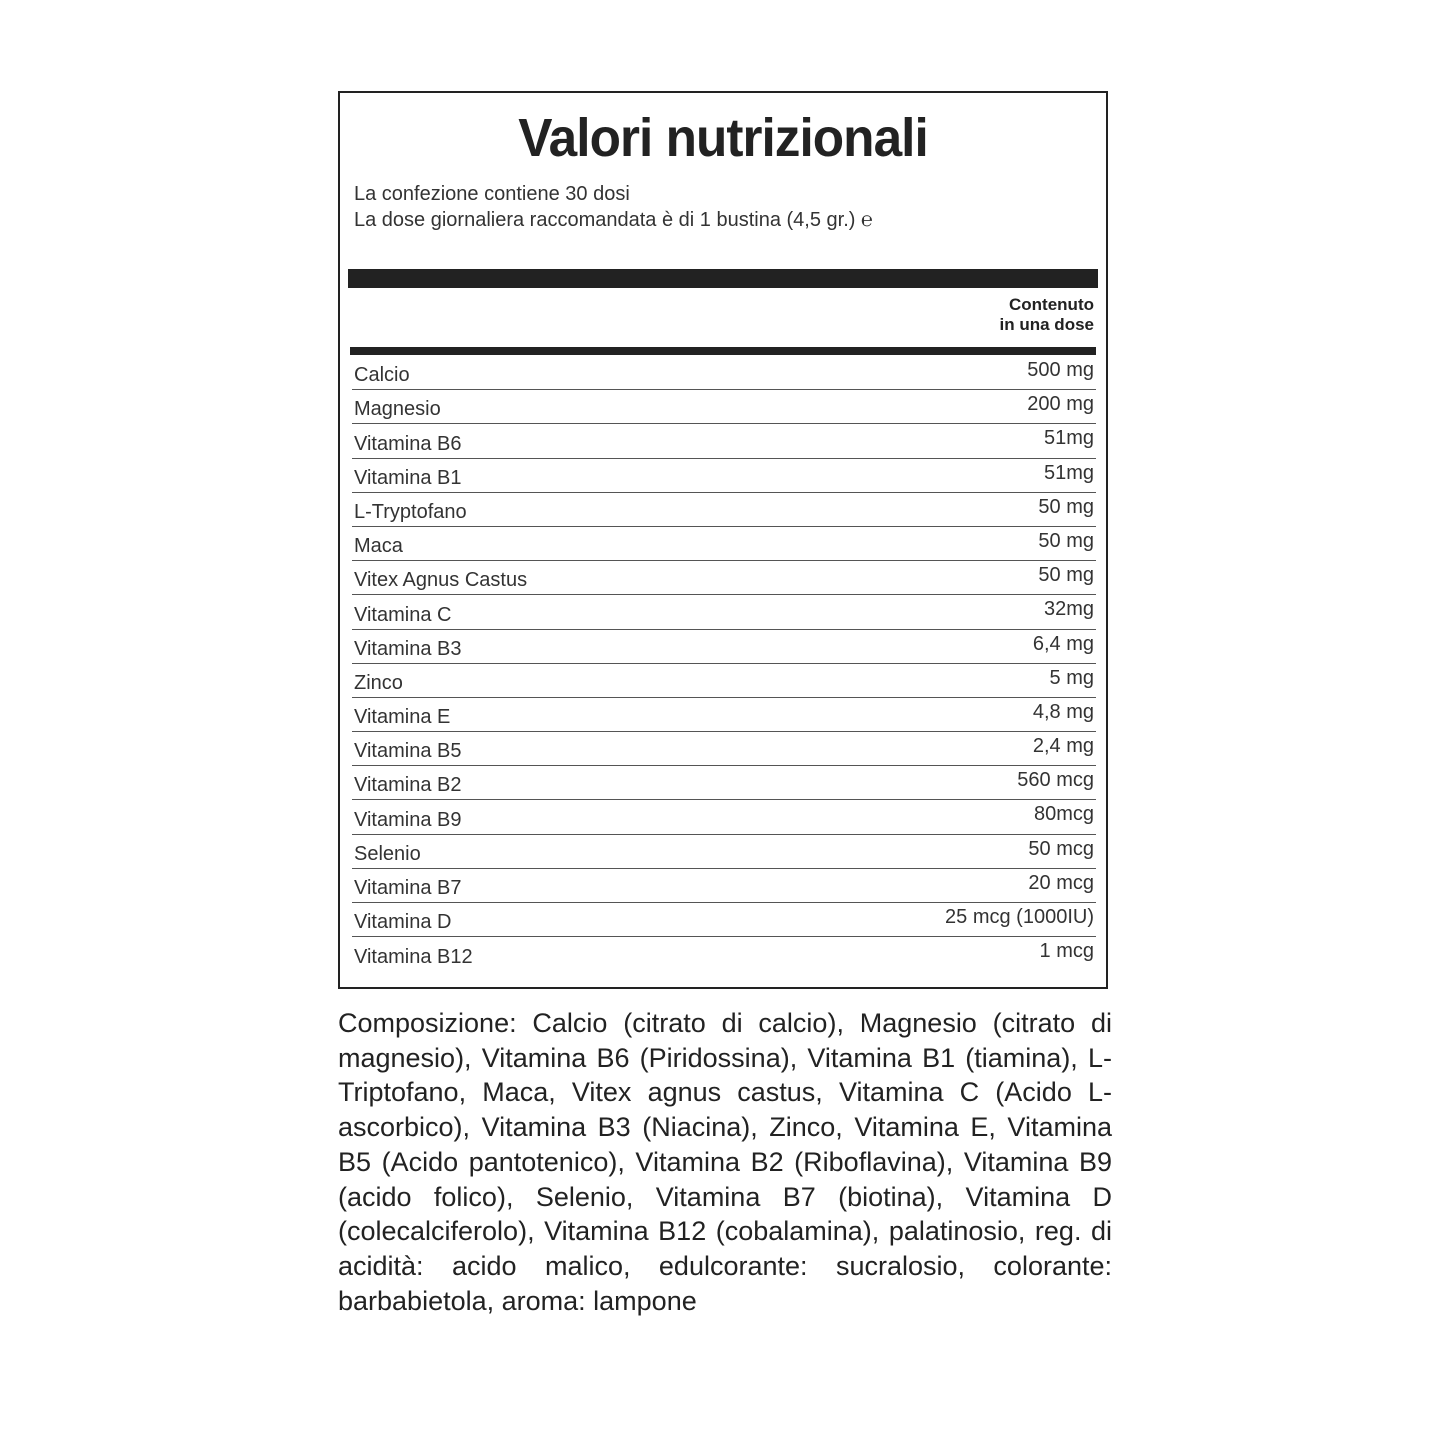  Describe the element at coordinates (724, 578) in the screenshot. I see `table-row: Vitex Agnus Castus 50 mg` at that location.